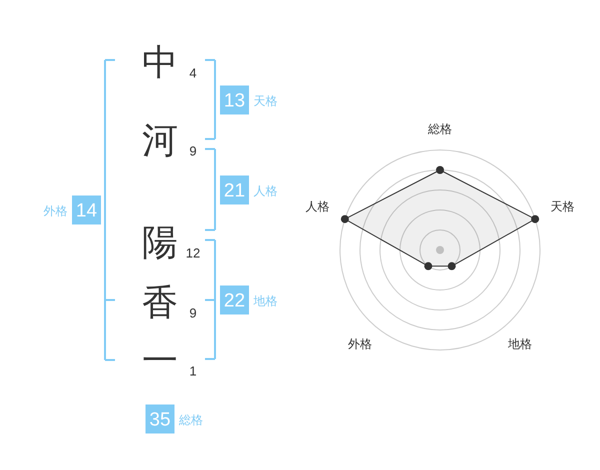 This screenshot has width=600, height=470. What do you see at coordinates (190, 420) in the screenshot?
I see `text: 総格` at bounding box center [190, 420].